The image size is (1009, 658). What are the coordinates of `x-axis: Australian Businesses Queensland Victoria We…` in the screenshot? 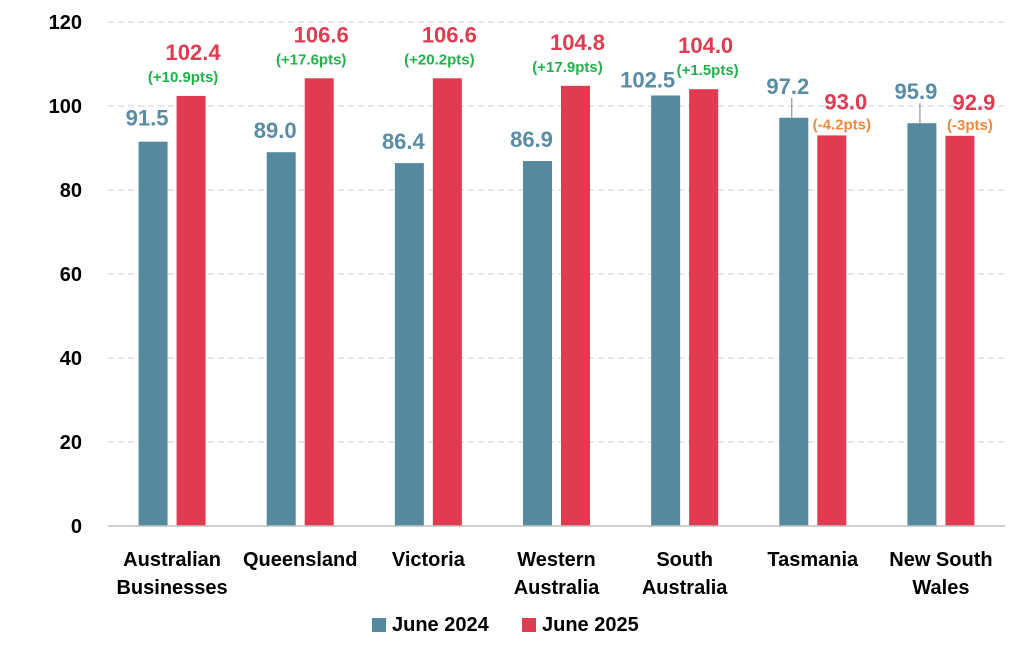 It's located at (556, 562).